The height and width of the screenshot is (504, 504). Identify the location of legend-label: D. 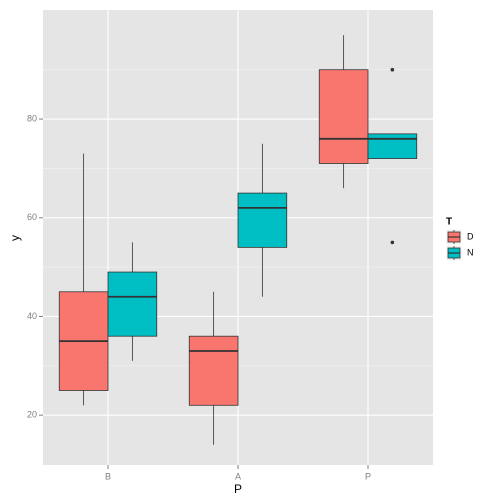
(470, 236).